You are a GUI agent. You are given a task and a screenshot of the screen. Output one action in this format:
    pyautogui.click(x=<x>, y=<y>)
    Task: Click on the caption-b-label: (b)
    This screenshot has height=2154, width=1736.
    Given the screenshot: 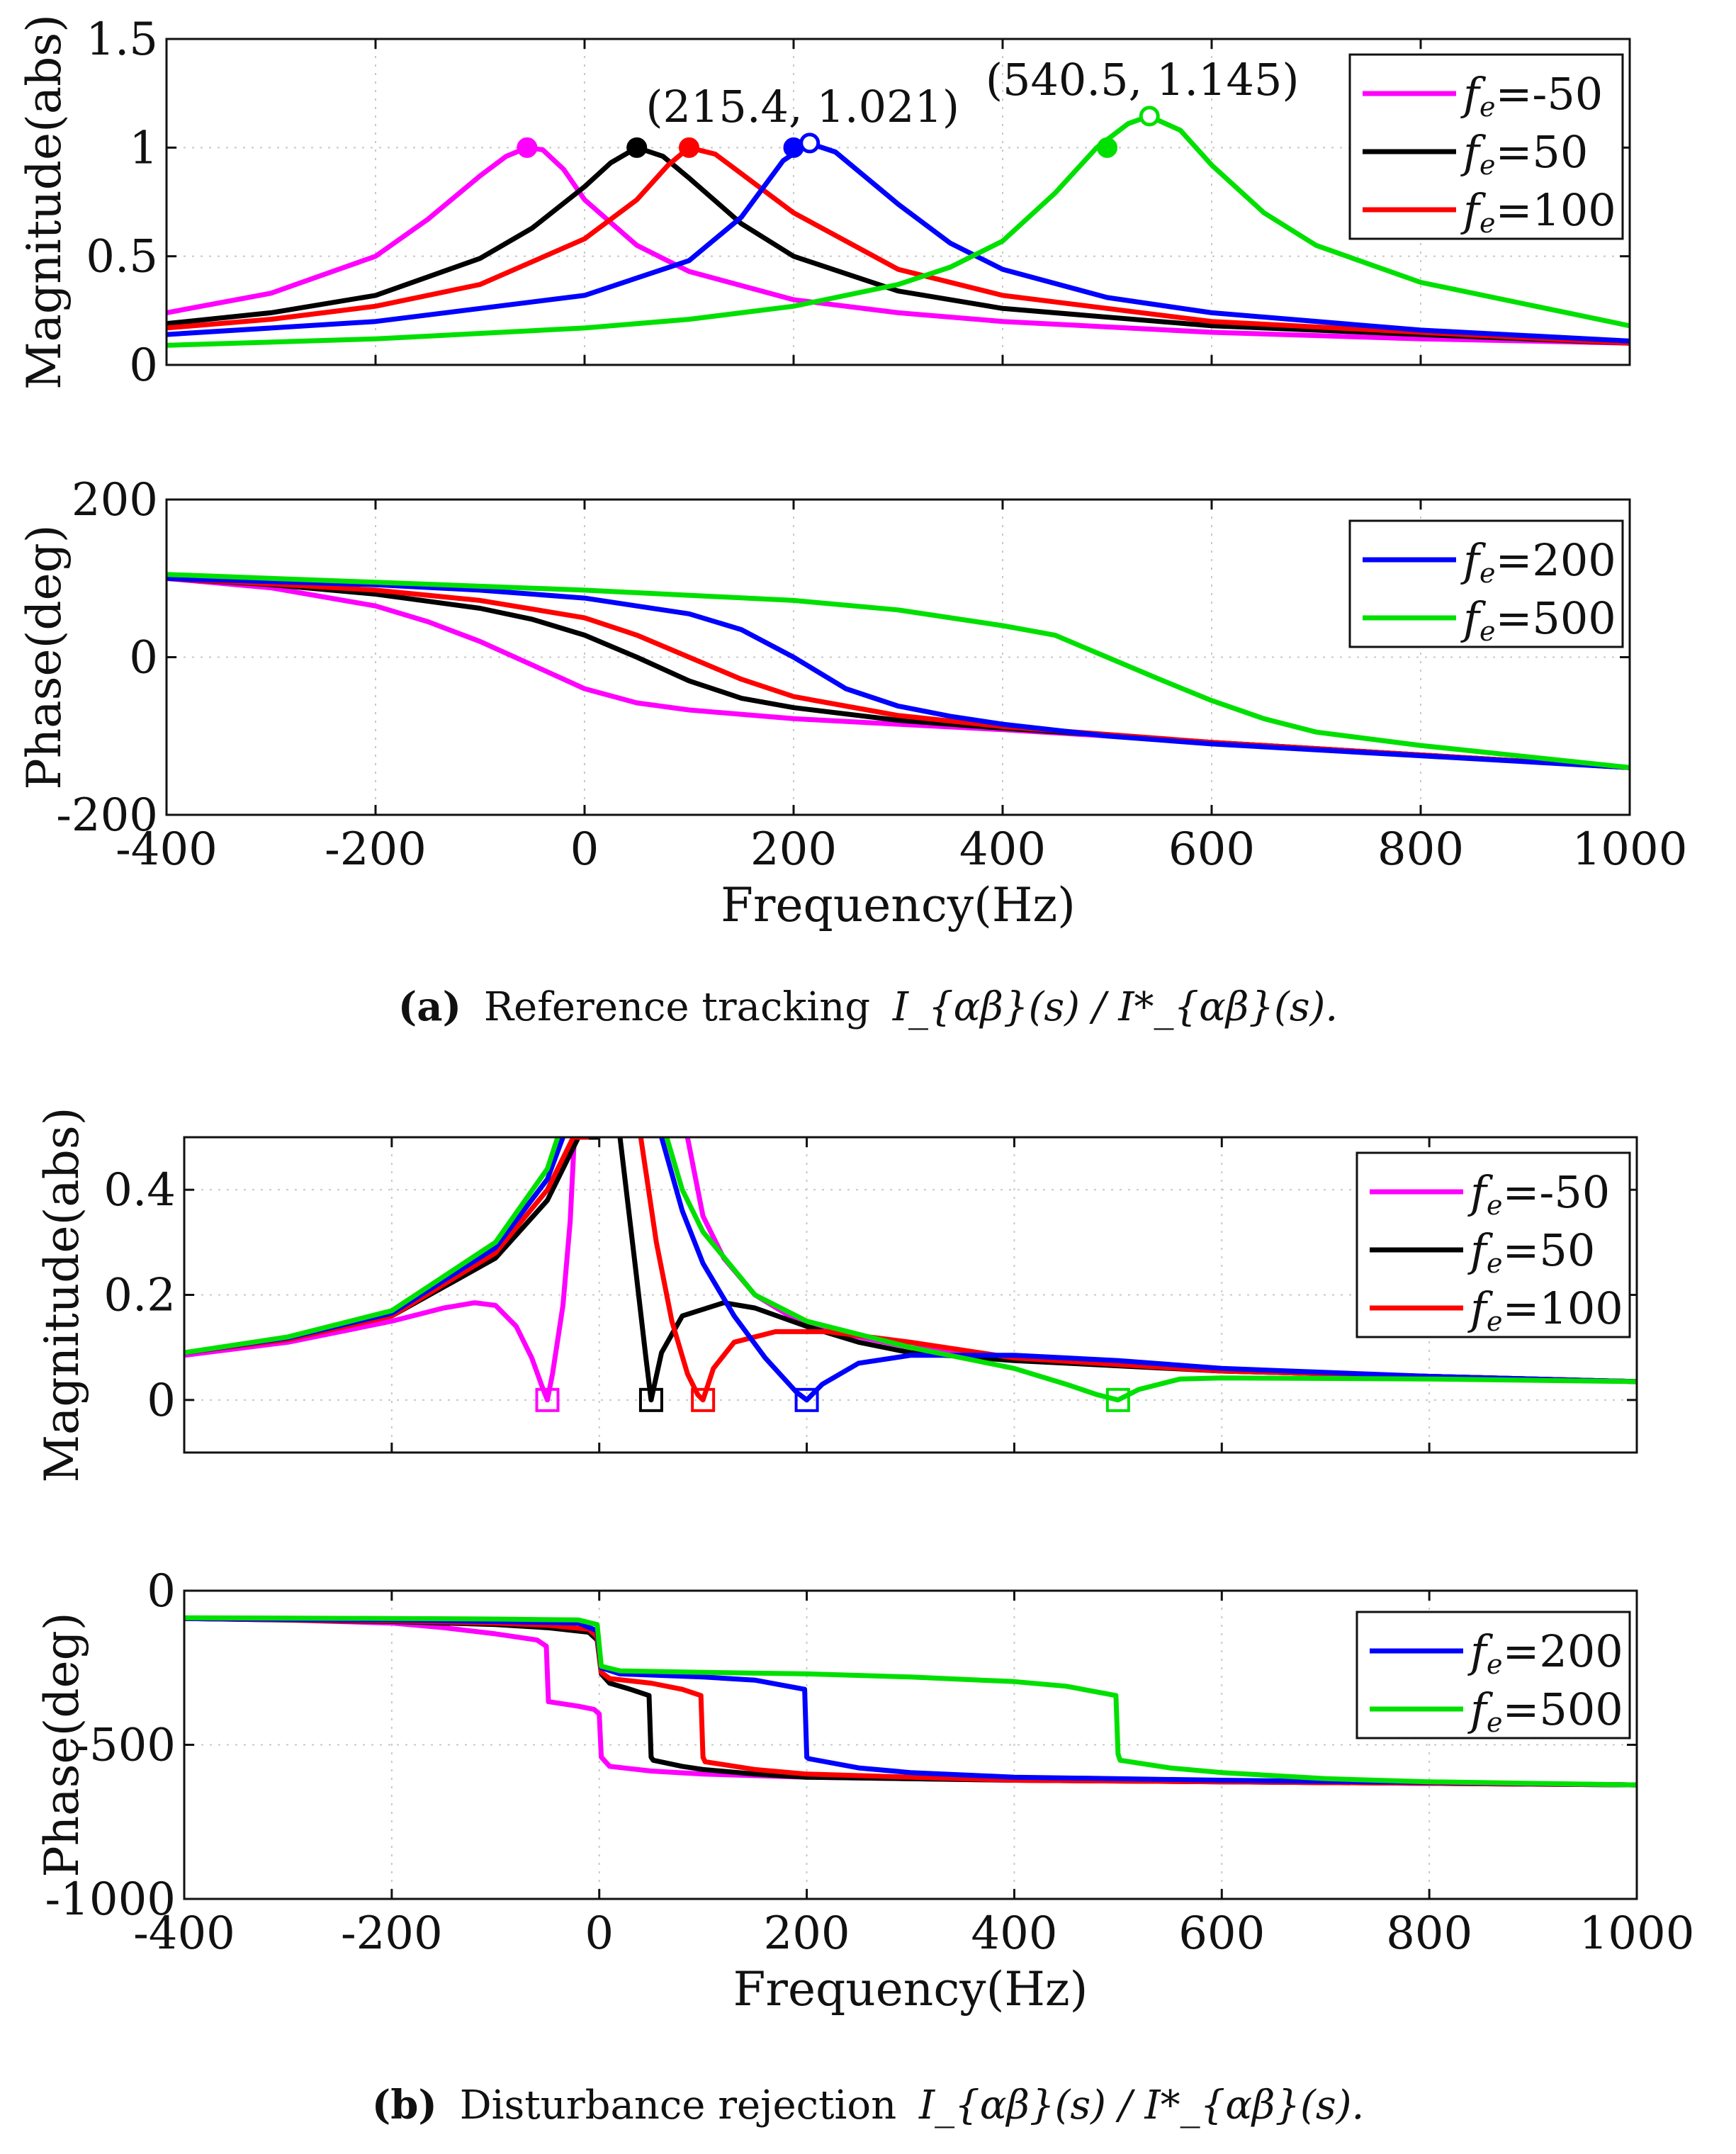 What is the action you would take?
    pyautogui.click(x=404, y=2105)
    